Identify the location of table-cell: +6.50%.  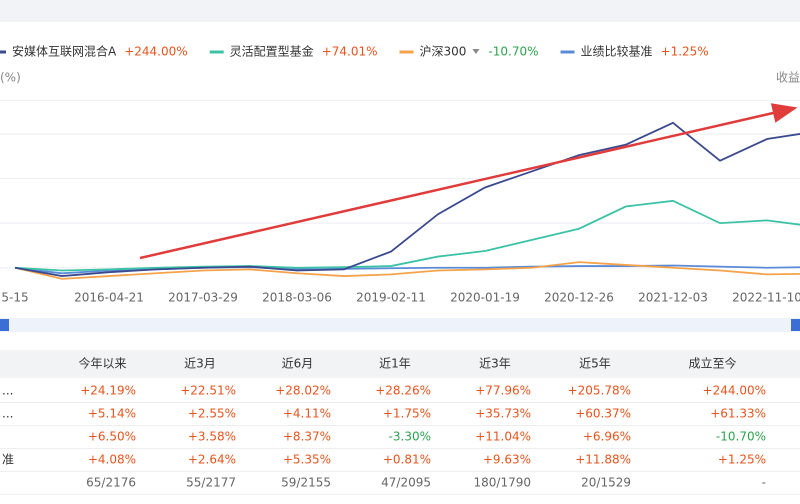
(112, 437).